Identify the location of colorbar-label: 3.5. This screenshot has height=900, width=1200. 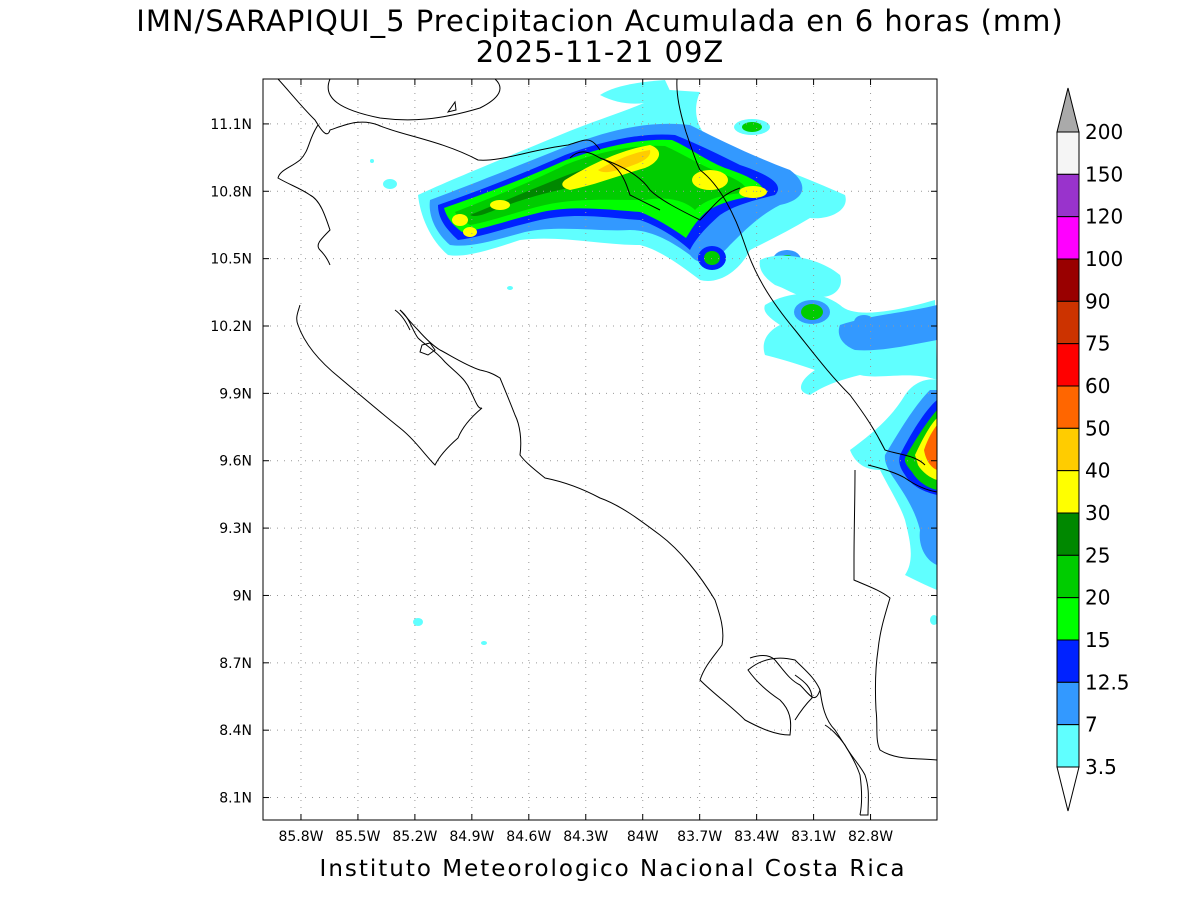
(1101, 767).